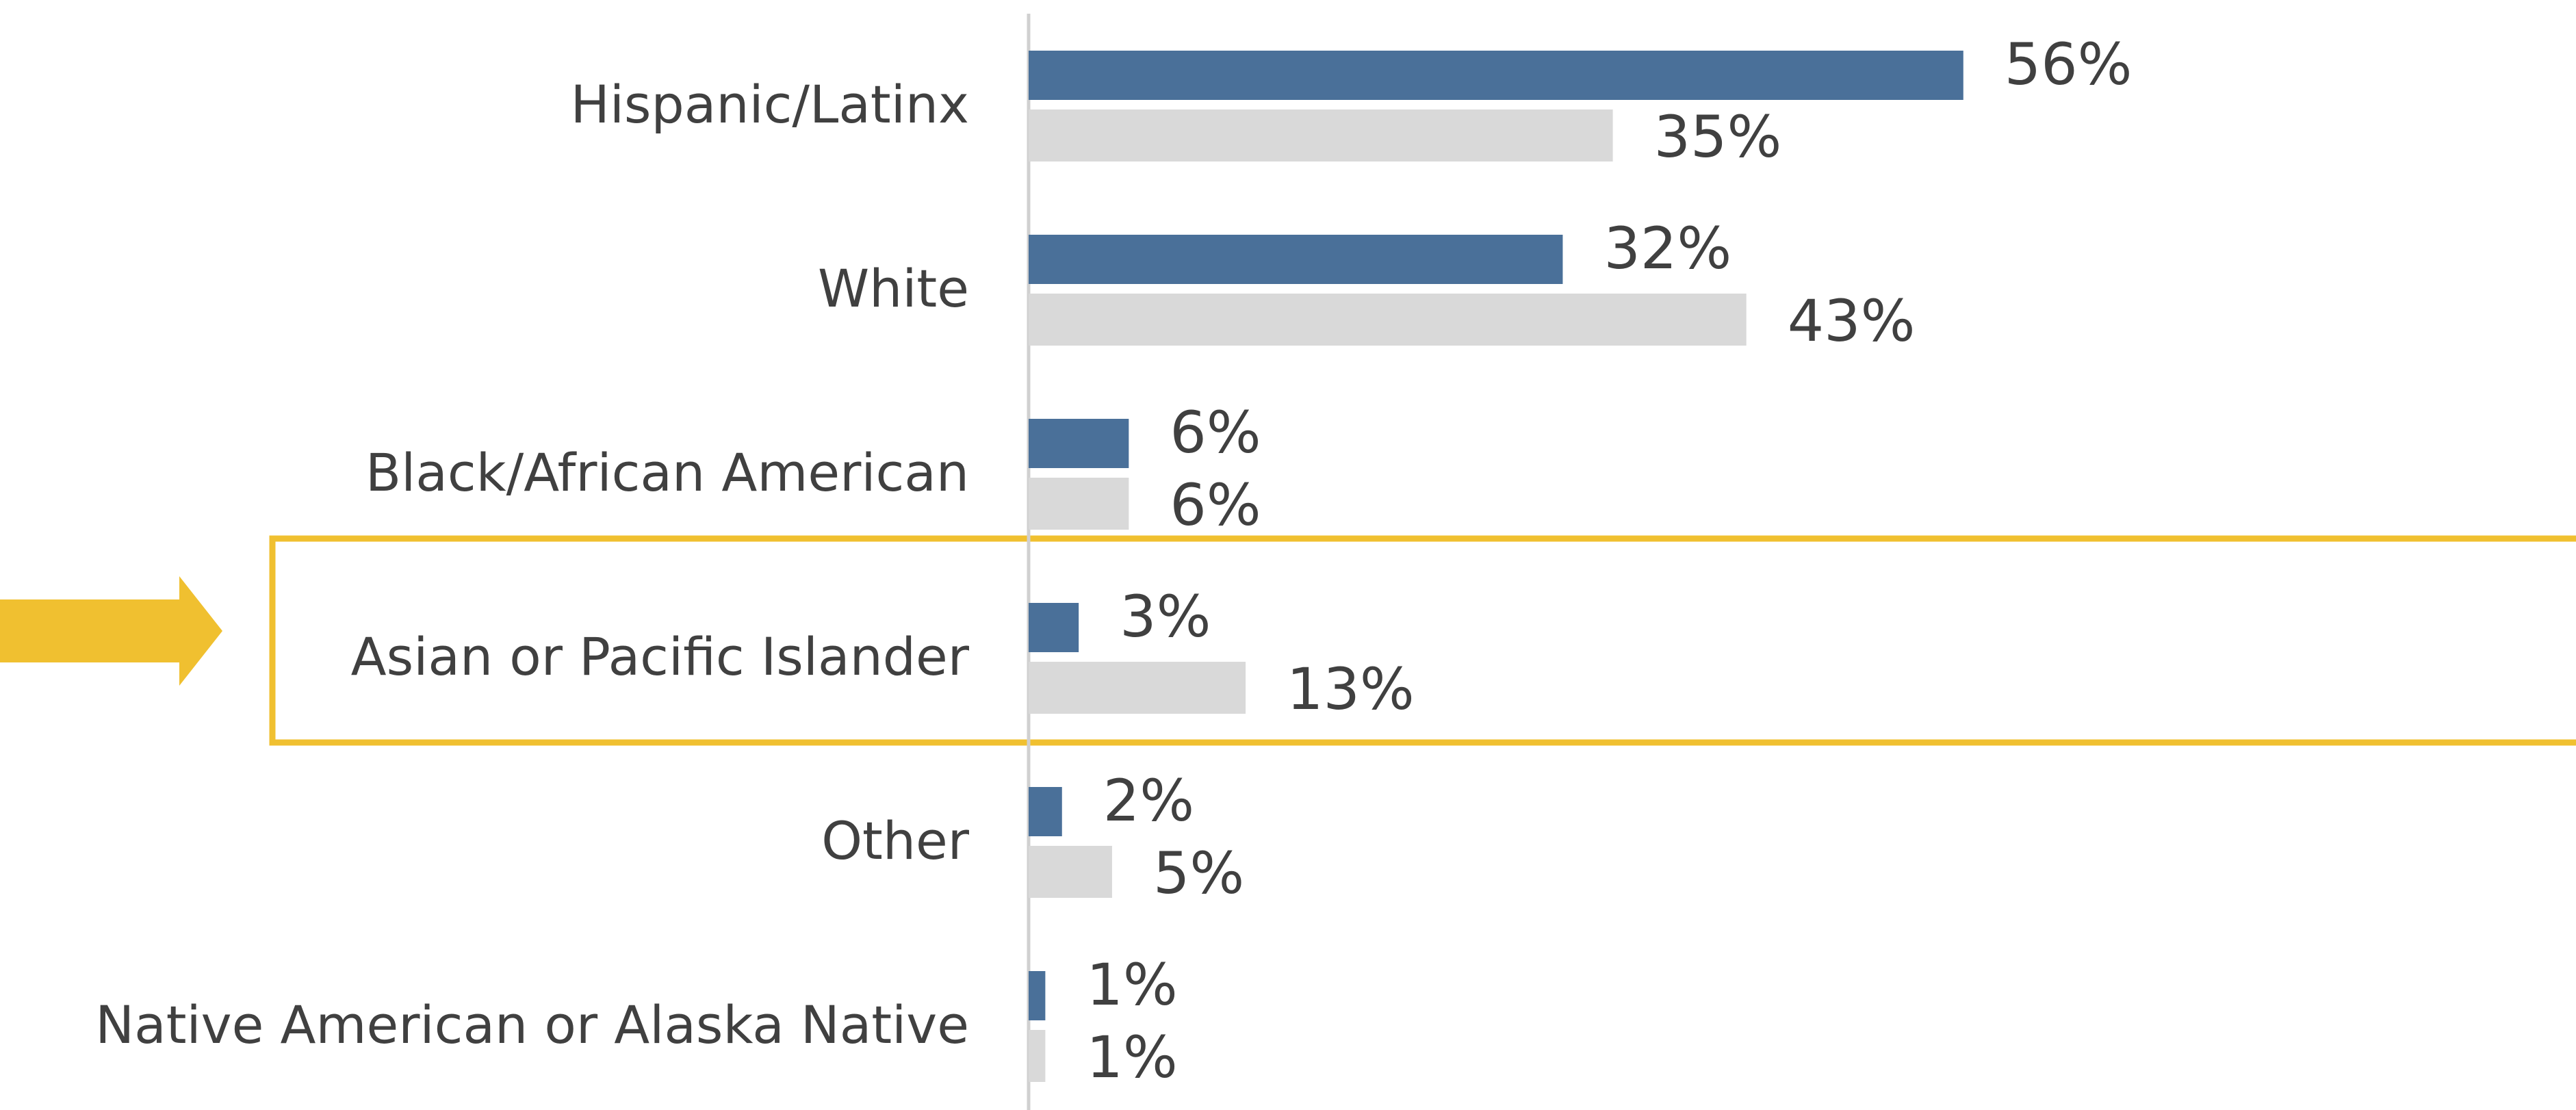 This screenshot has height=1110, width=2576. Describe the element at coordinates (895, 840) in the screenshot. I see `category-label: Other` at that location.